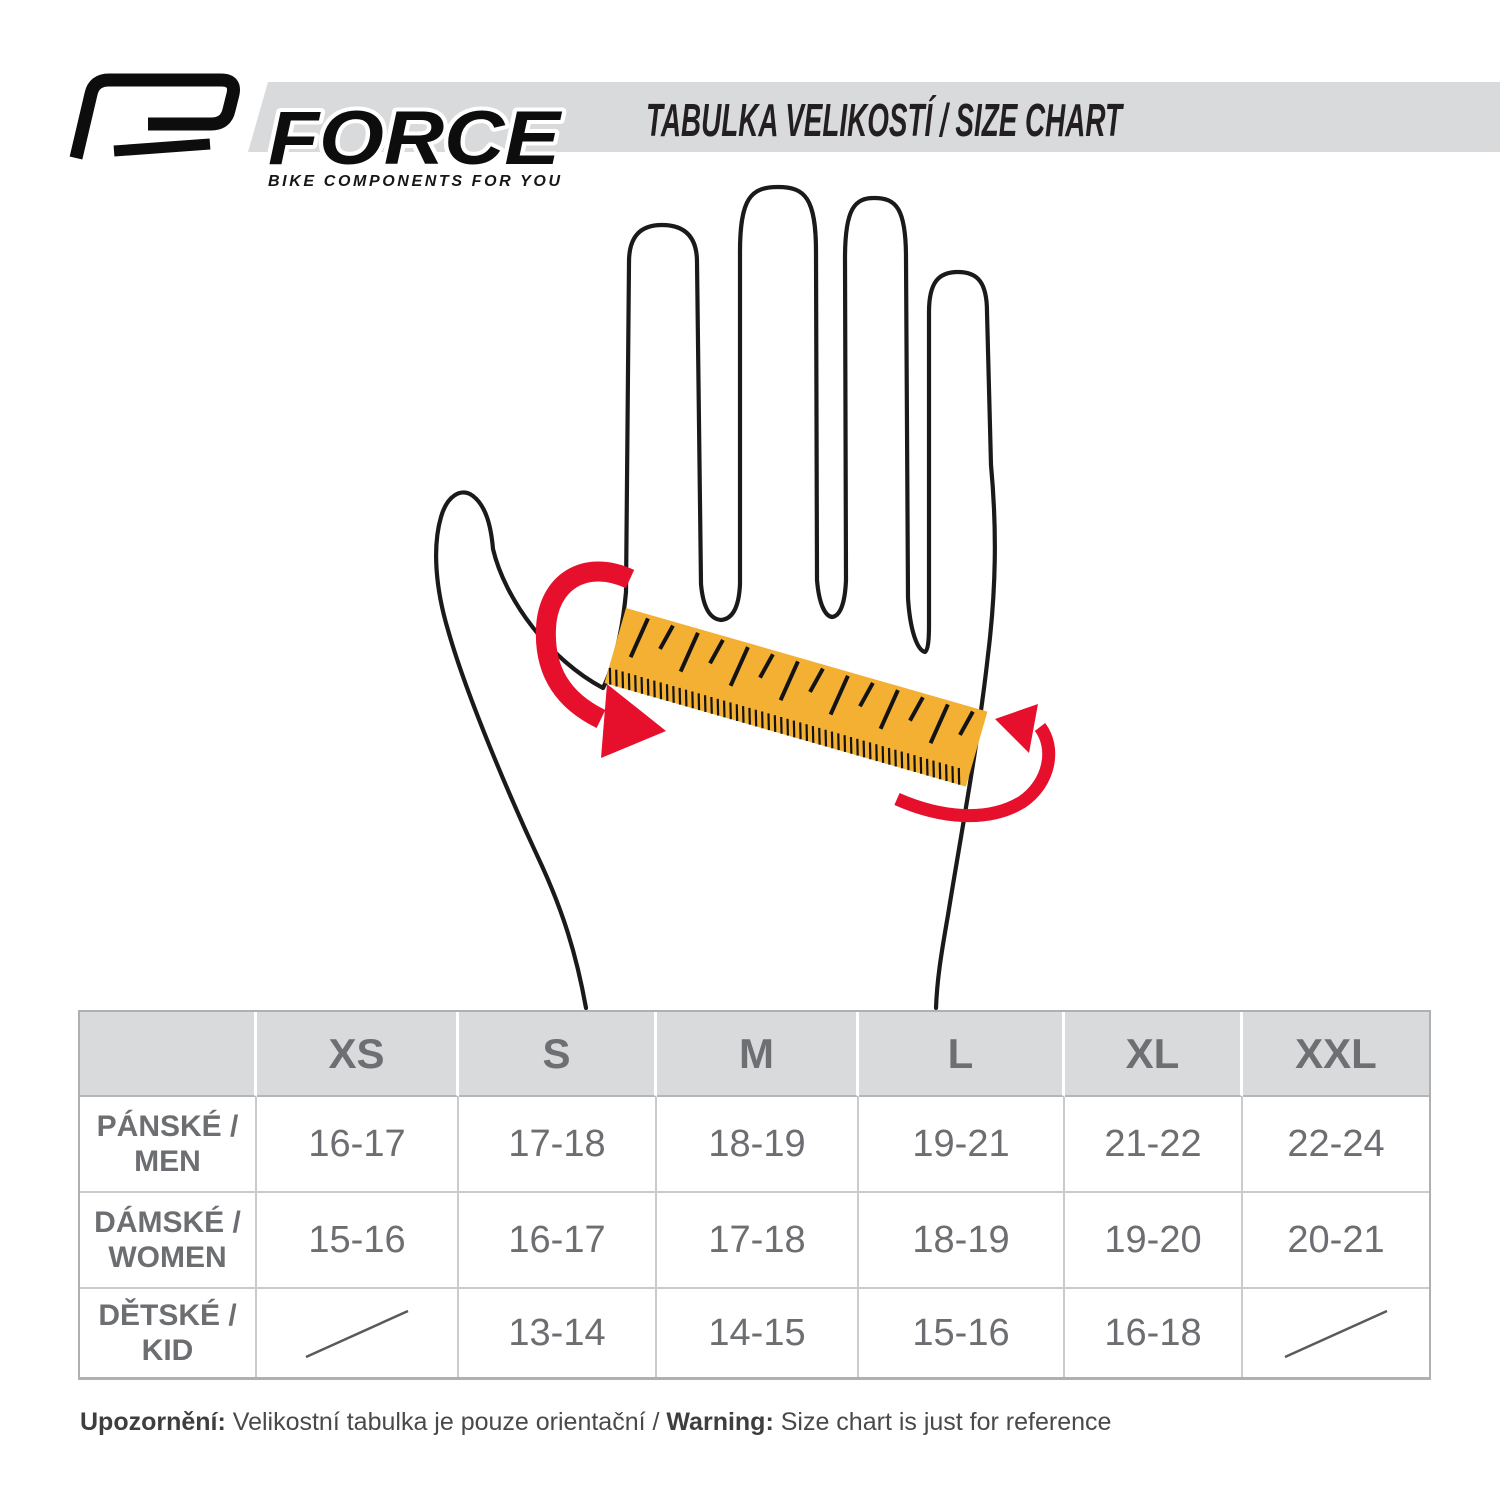  What do you see at coordinates (962, 1333) in the screenshot?
I see `size-cell-kid-l: 15-16` at bounding box center [962, 1333].